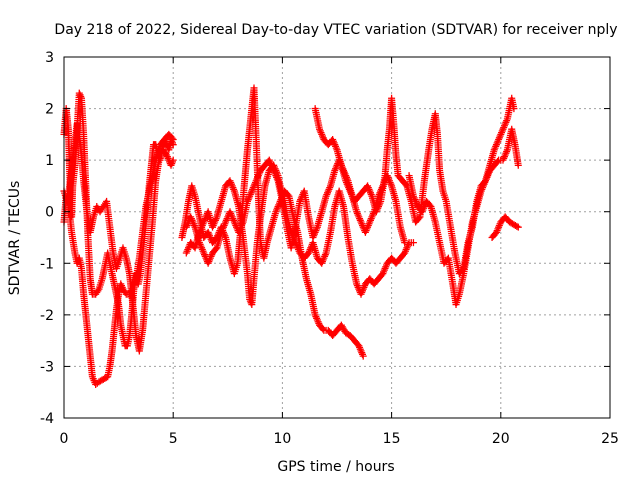  Describe the element at coordinates (335, 467) in the screenshot. I see `x-axis-title: GPS time / hours` at that location.